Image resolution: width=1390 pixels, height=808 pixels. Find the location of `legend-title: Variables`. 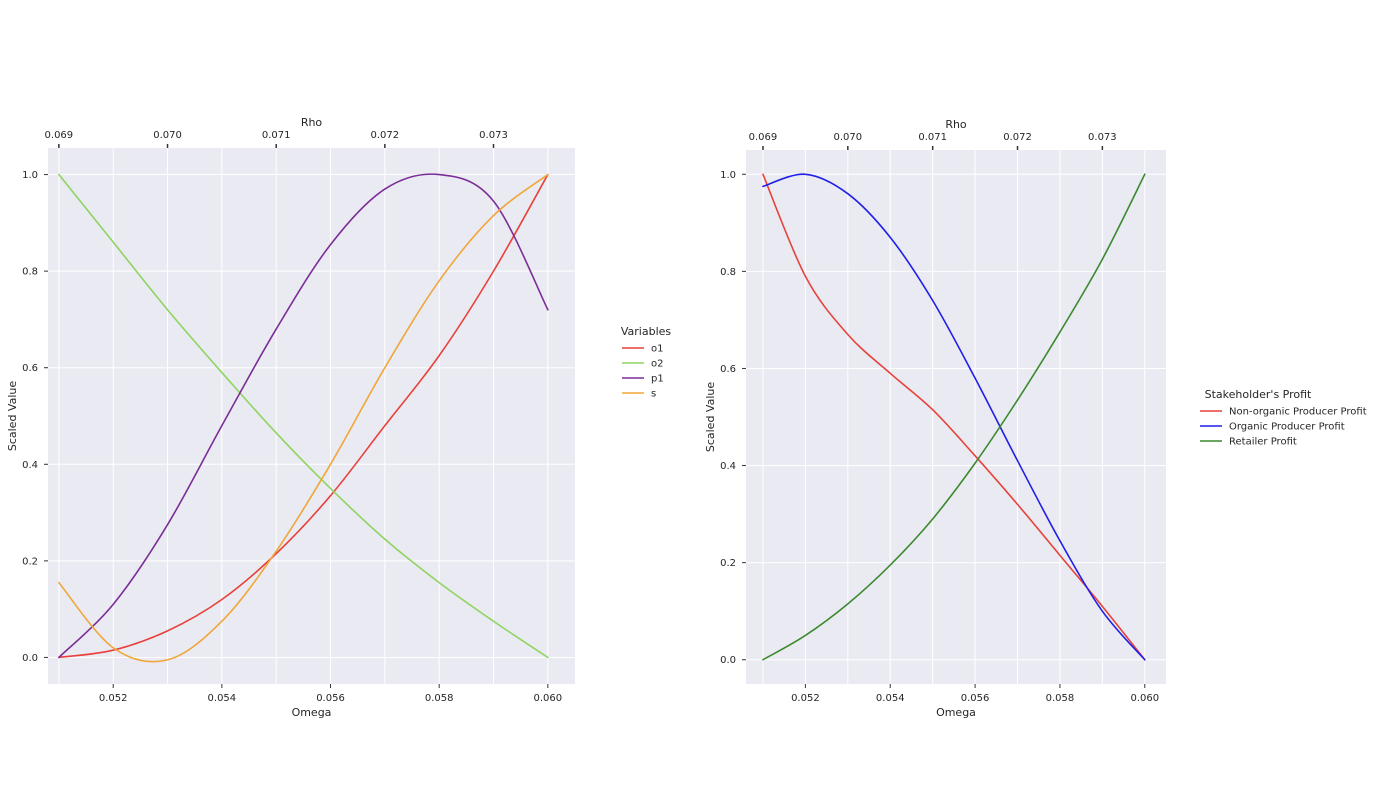

legend-title: Variables is located at coordinates (646, 331).